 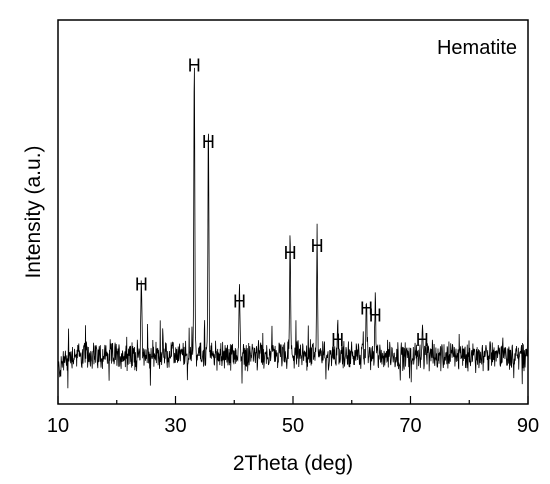 I want to click on x-axis-ticks: 10 30 50 70 90, so click(x=293, y=416).